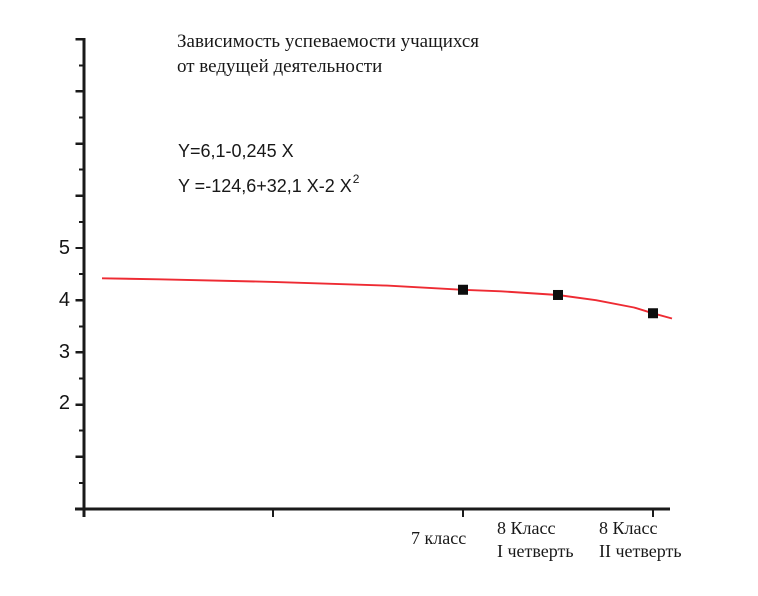 The height and width of the screenshot is (596, 758). Describe the element at coordinates (64, 248) in the screenshot. I see `y-axis-tick-label-5: 5` at that location.